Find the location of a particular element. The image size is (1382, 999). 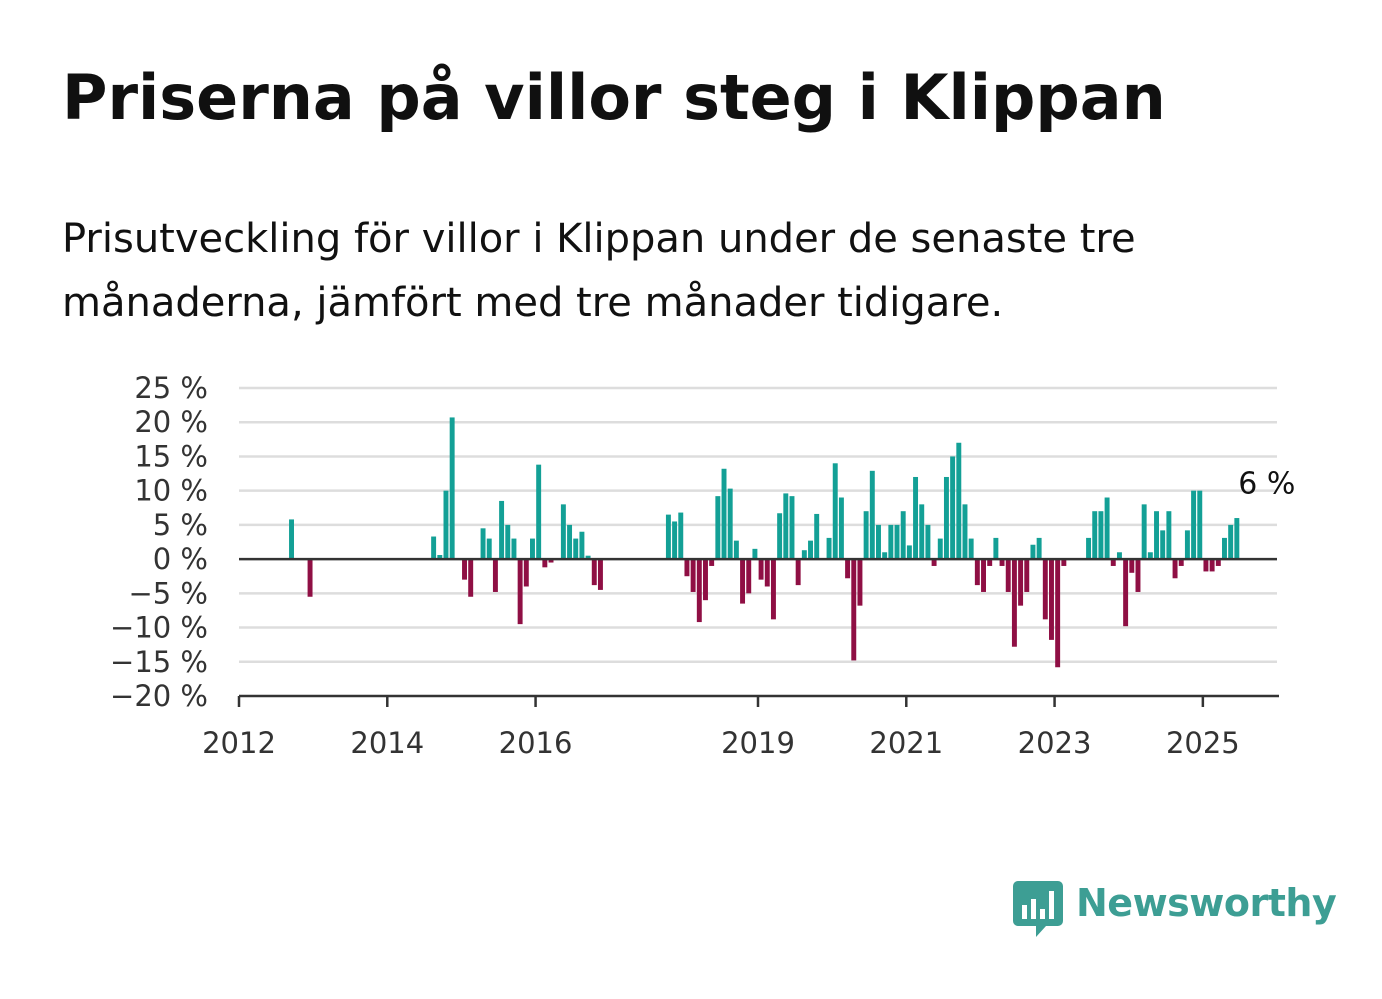

y-tick-label: 20 % is located at coordinates (171, 422).